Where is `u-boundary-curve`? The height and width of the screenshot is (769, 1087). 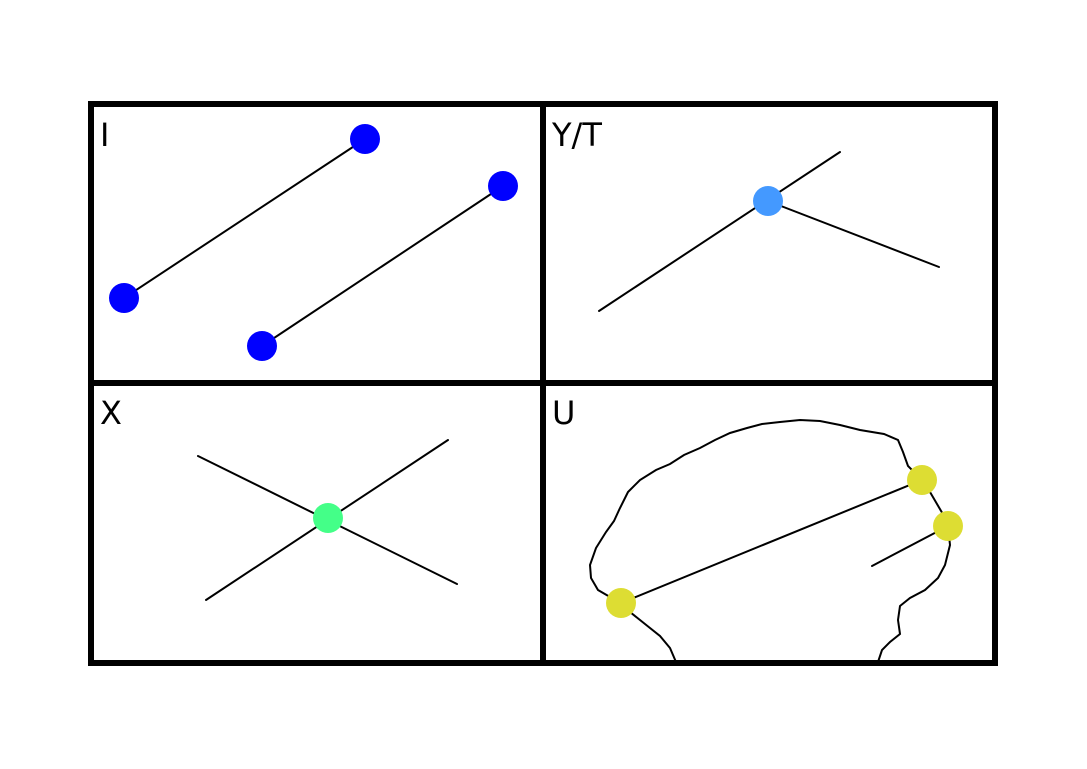
u-boundary-curve is located at coordinates (770, 540).